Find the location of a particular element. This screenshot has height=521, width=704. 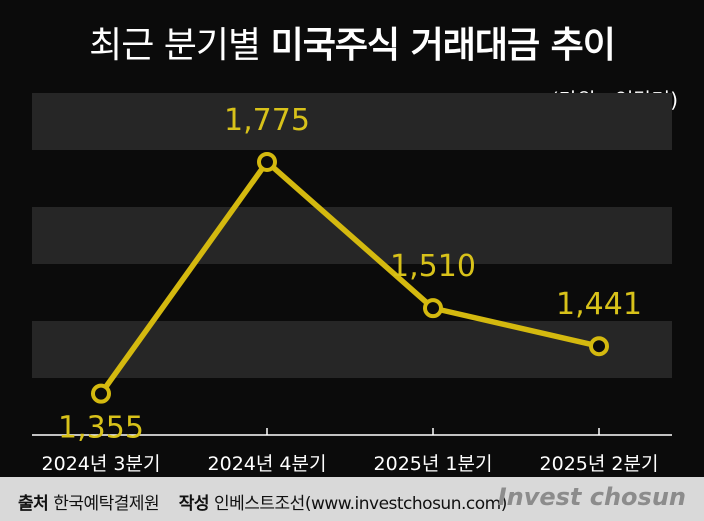

brand-logo: Invest chosun is located at coordinates (591, 497).